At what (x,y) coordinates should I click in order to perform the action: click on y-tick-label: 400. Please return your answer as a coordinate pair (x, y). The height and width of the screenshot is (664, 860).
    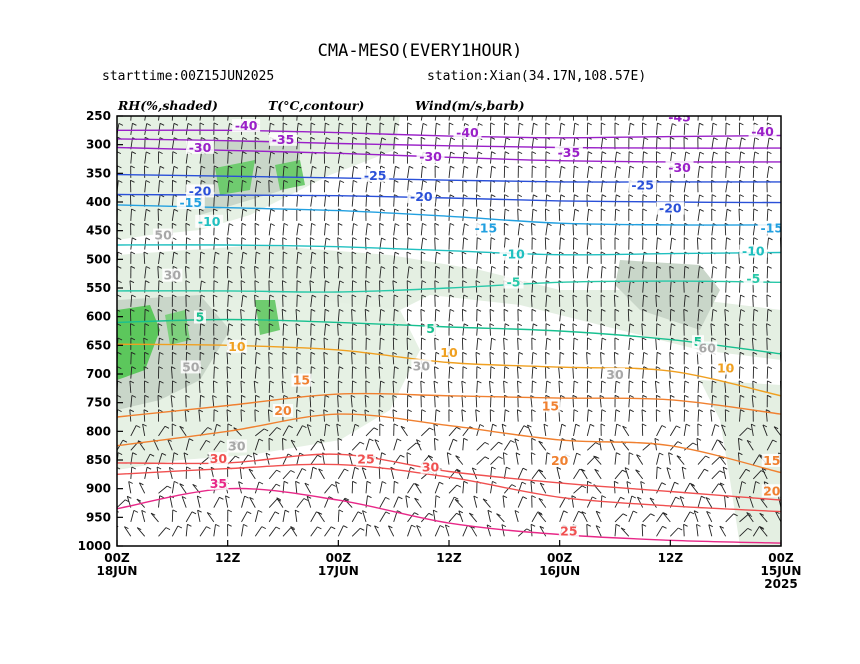
    Looking at the image, I should click on (98, 202).